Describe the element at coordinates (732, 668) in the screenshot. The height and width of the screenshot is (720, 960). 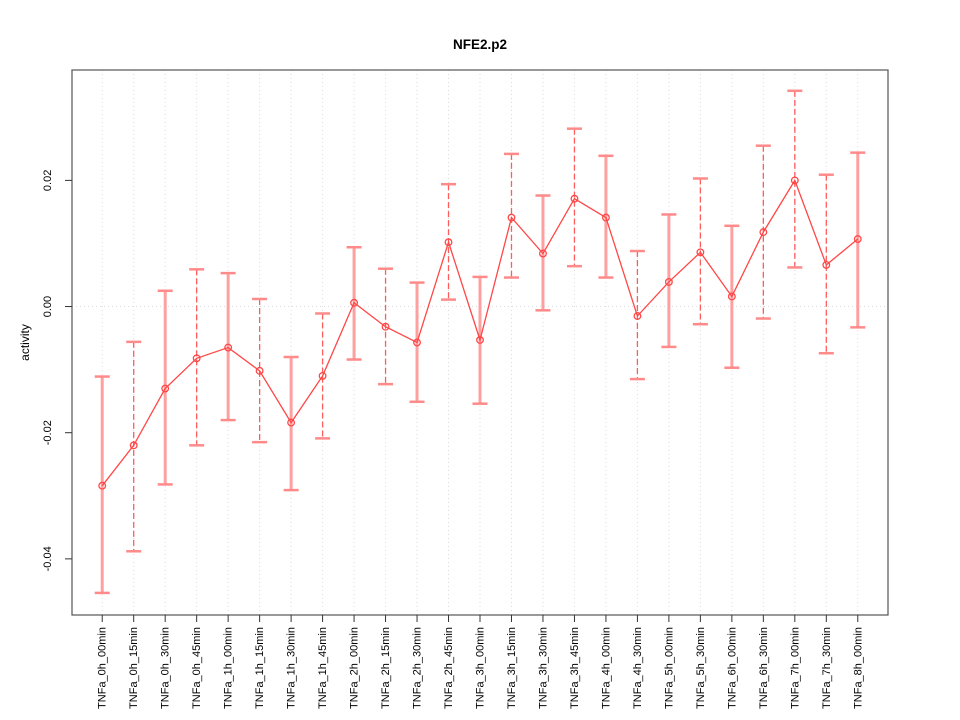
I see `x-tick-label: TNFa_6h_00min` at that location.